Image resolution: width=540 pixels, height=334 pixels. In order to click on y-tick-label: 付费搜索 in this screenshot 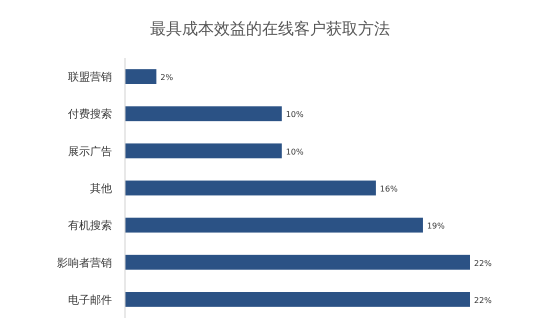, I will do `click(90, 114)`.